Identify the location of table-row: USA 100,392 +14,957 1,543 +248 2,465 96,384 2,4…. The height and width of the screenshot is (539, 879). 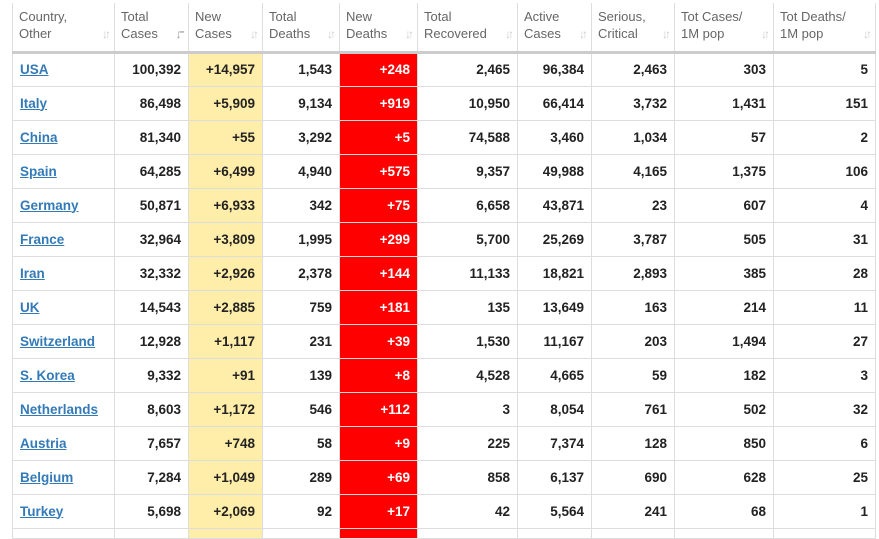
(444, 69).